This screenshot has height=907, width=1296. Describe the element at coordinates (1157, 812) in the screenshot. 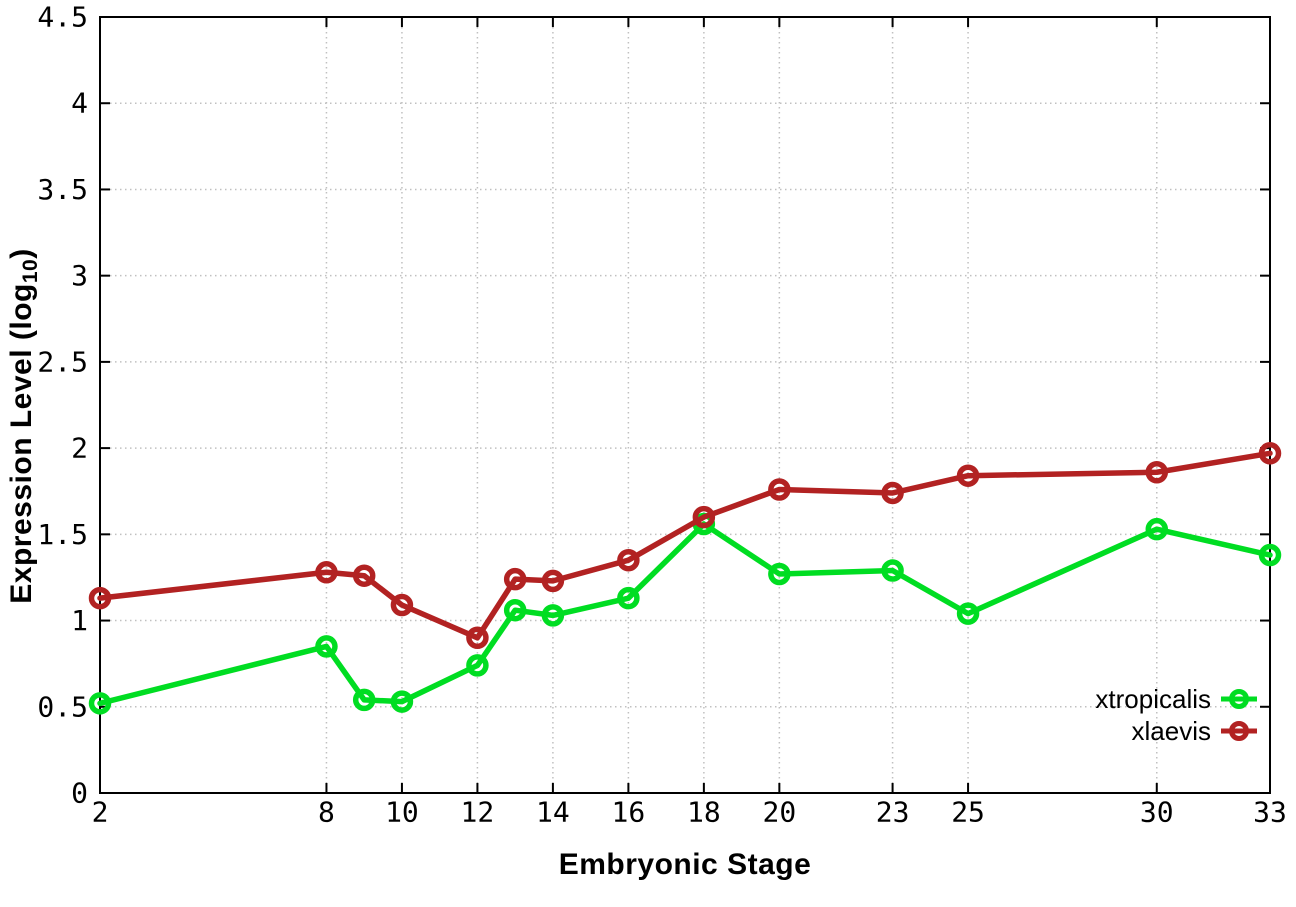

I see `svg-text: 30` at that location.